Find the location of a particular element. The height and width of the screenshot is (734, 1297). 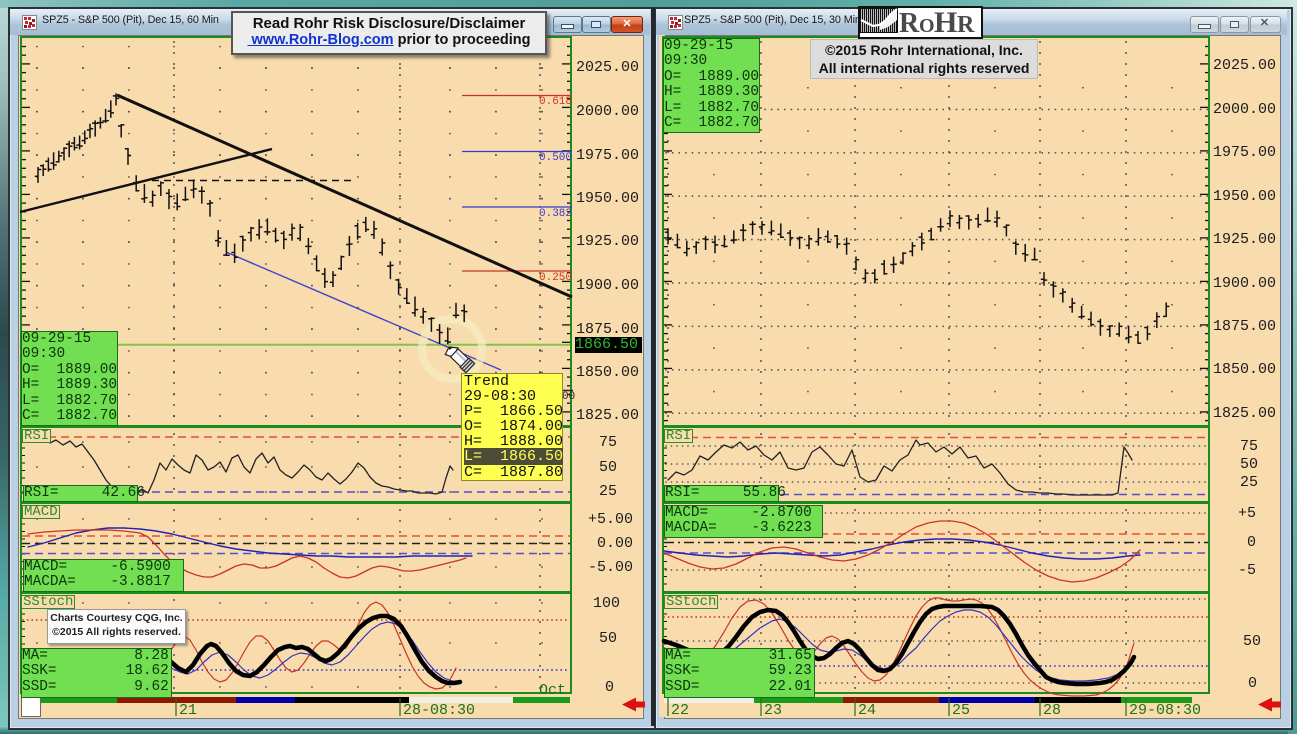

svg-text: H is located at coordinates (945, 21).